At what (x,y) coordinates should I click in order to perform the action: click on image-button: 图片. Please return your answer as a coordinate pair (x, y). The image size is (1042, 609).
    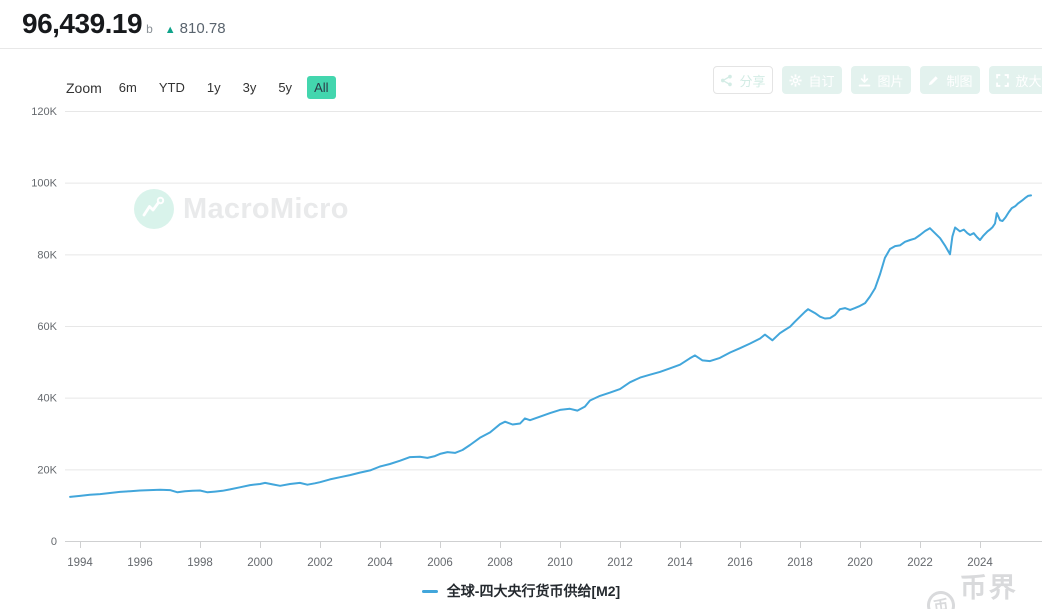
    Looking at the image, I should click on (881, 80).